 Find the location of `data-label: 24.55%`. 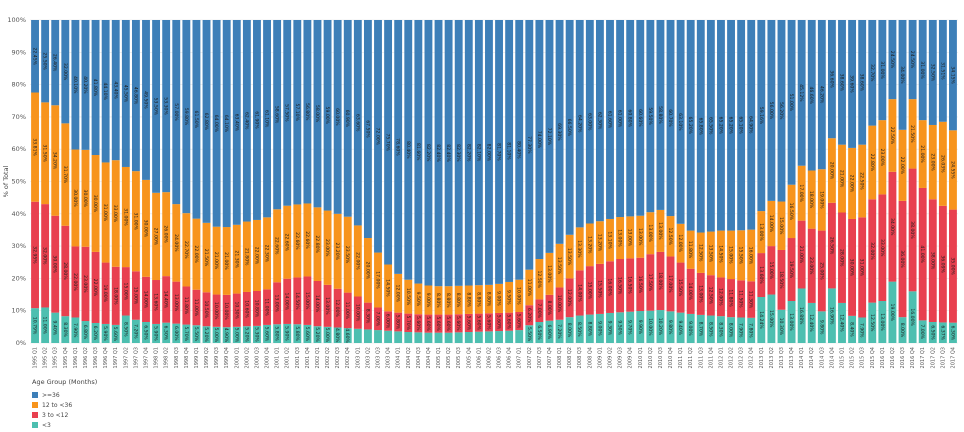

data-label: 24.55% is located at coordinates (952, 170).